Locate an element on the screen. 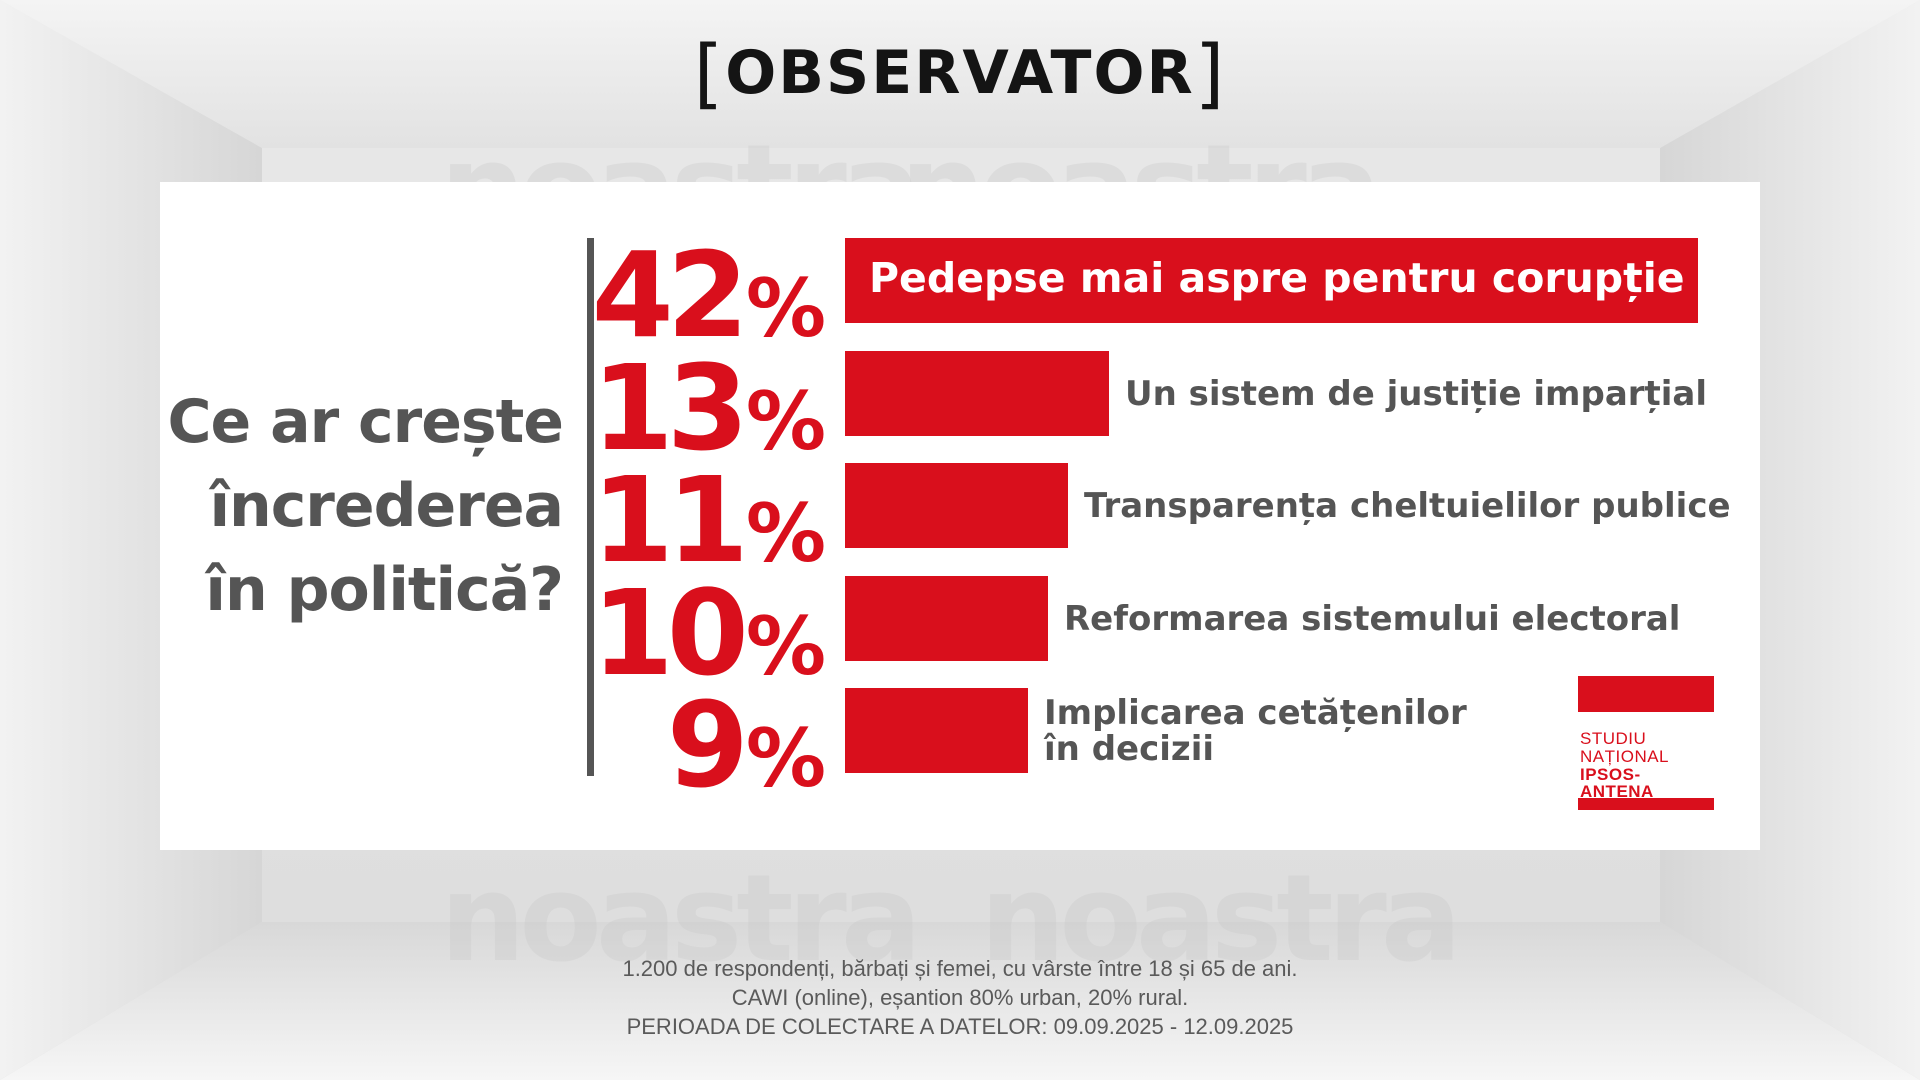  observator-logo: [OBSERVATOR] is located at coordinates (960, 69).